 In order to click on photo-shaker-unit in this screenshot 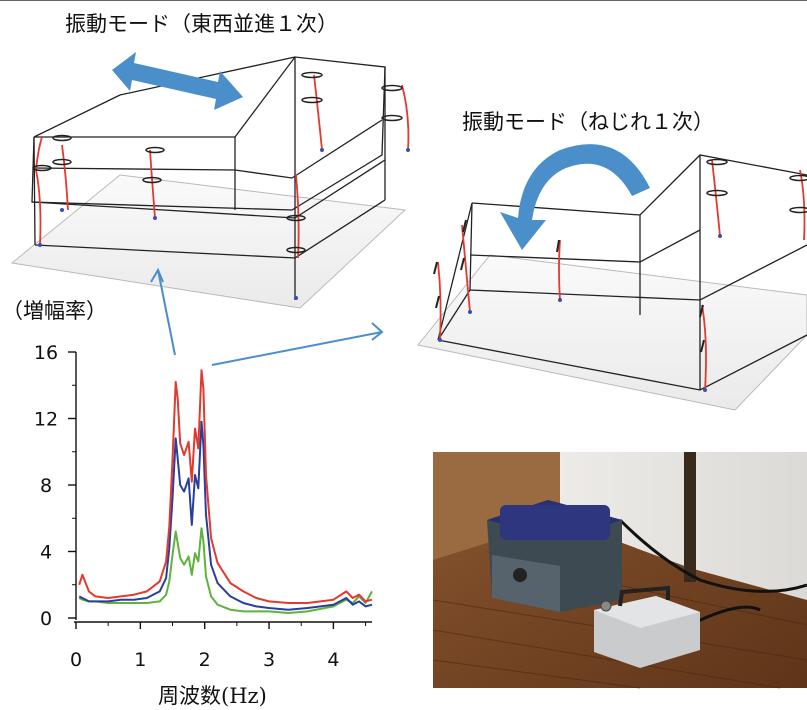, I will do `click(554, 556)`.